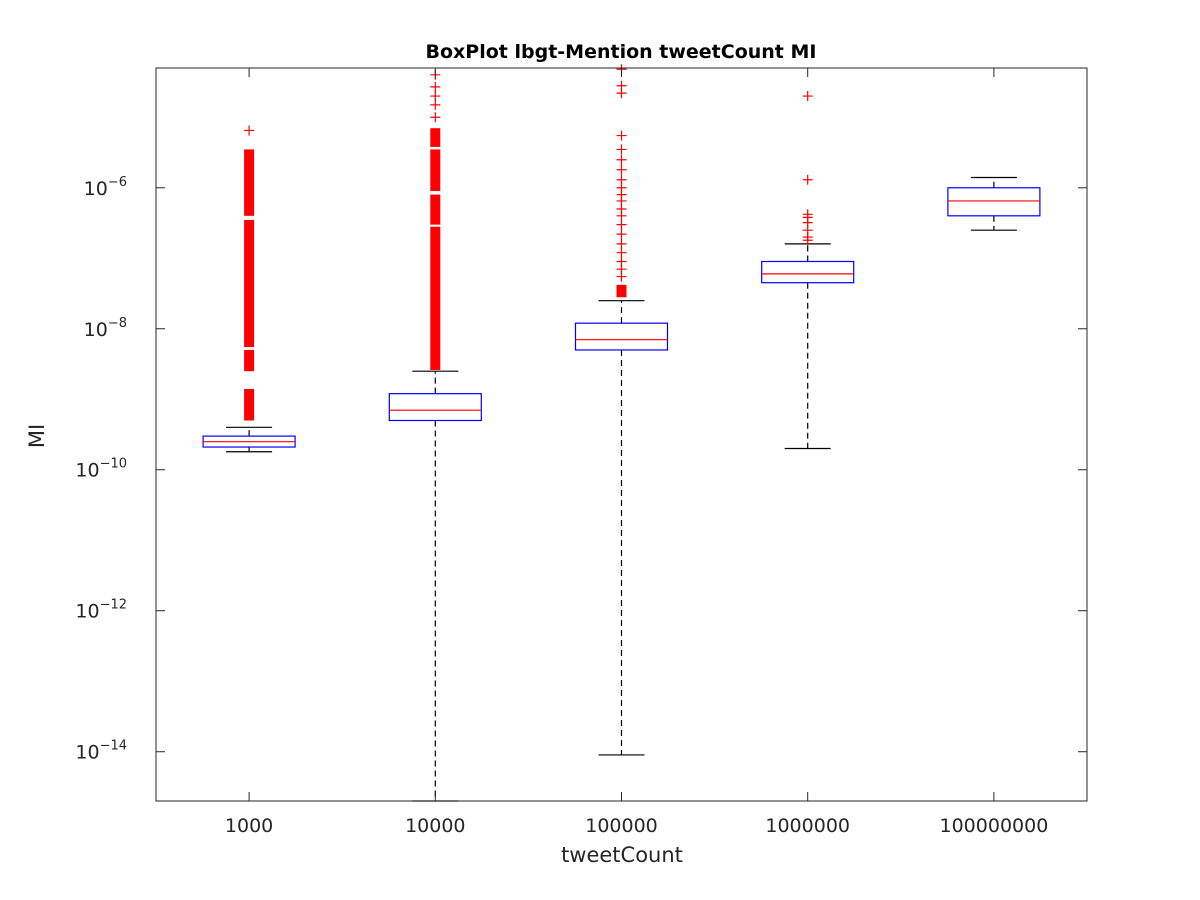 This screenshot has width=1200, height=900. Describe the element at coordinates (621, 52) in the screenshot. I see `chart-title: BoxPlot lbgt-Mention tweetCount MI` at that location.